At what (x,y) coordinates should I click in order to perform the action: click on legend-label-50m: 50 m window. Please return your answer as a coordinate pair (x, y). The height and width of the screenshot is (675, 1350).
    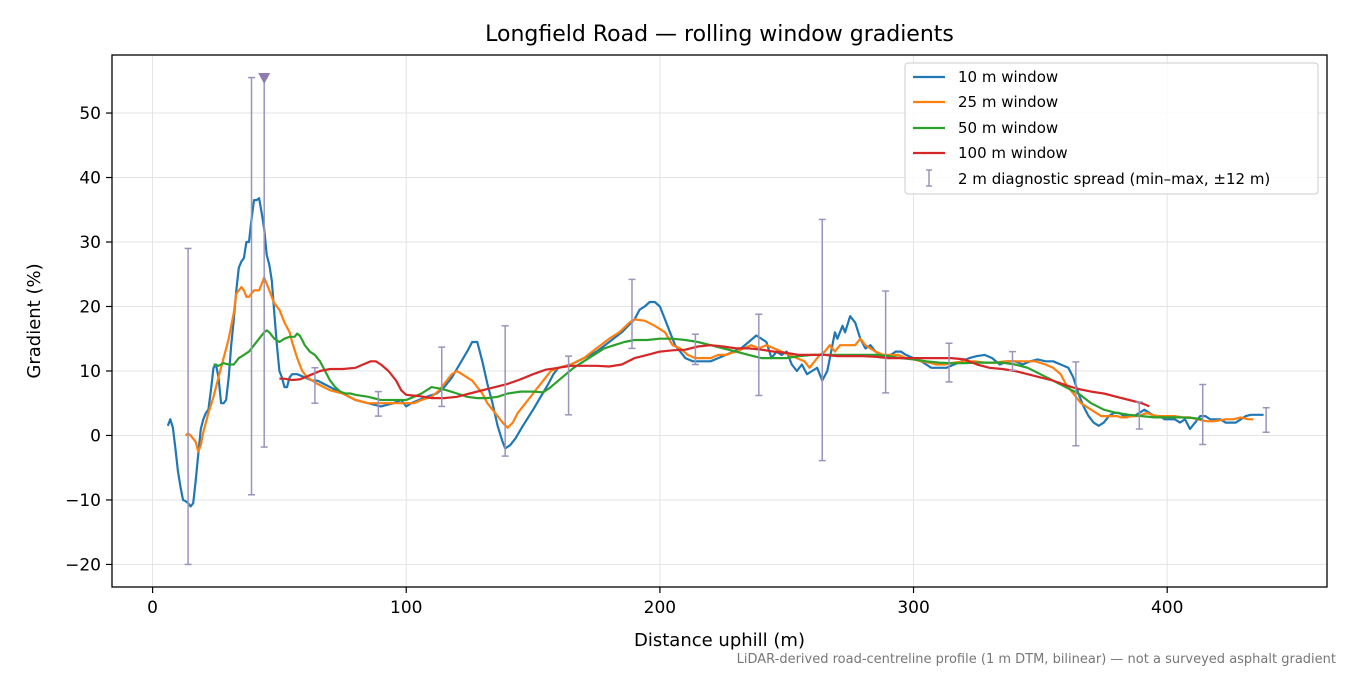
    Looking at the image, I should click on (1008, 128).